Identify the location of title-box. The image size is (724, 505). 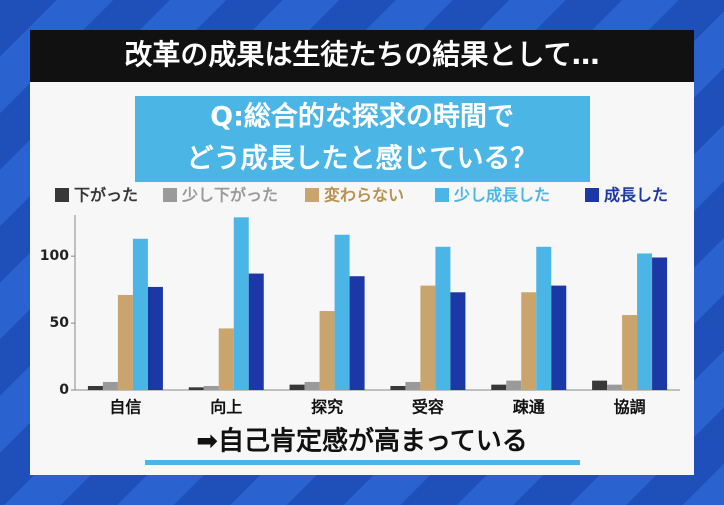
(362, 139).